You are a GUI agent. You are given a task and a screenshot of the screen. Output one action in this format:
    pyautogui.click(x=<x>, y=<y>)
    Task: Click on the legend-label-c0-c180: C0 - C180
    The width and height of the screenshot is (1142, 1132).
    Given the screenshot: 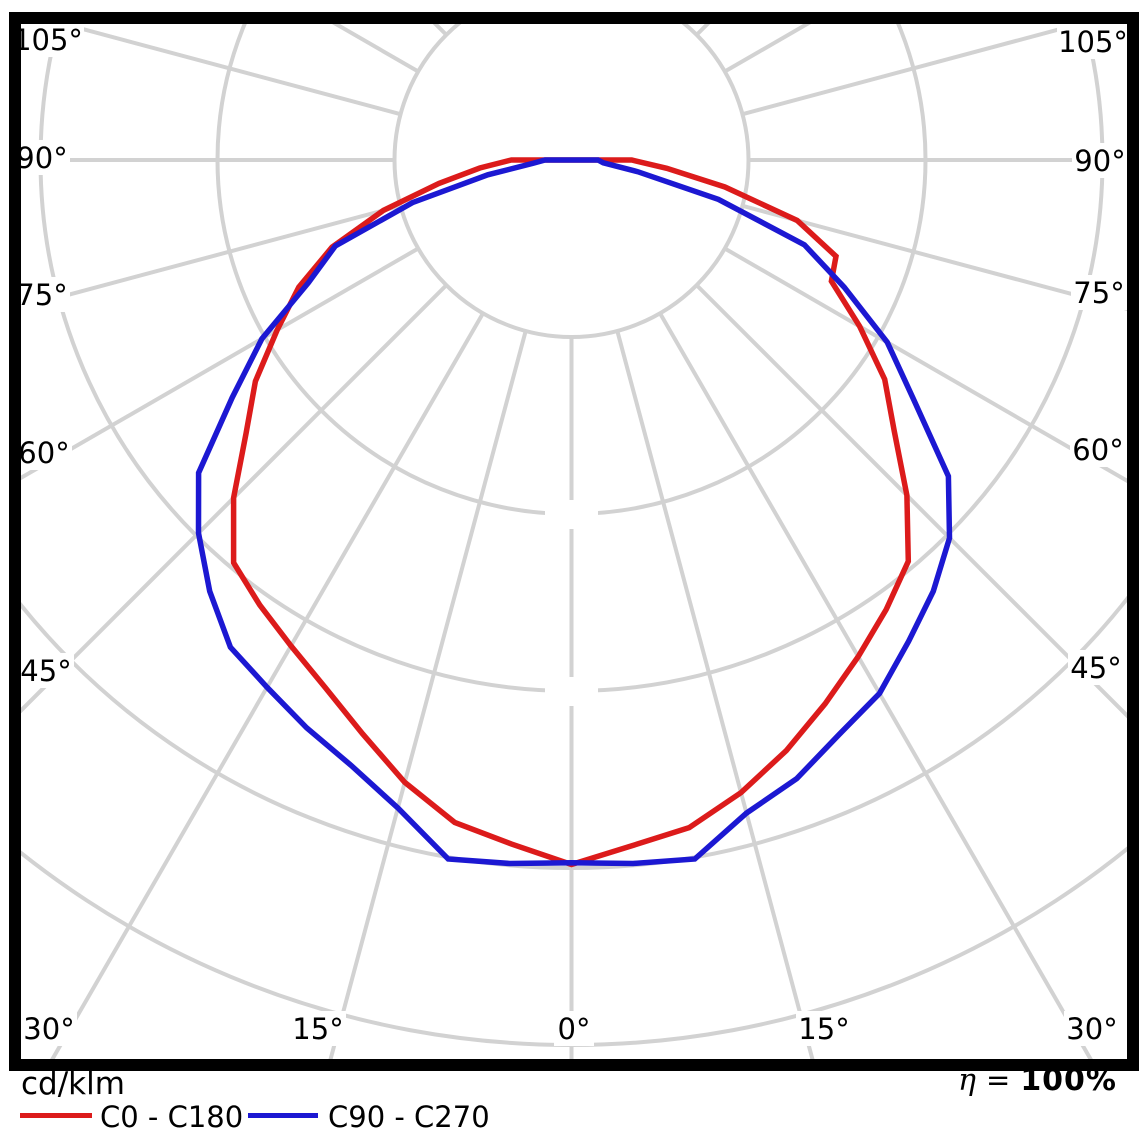 What is the action you would take?
    pyautogui.click(x=172, y=1116)
    